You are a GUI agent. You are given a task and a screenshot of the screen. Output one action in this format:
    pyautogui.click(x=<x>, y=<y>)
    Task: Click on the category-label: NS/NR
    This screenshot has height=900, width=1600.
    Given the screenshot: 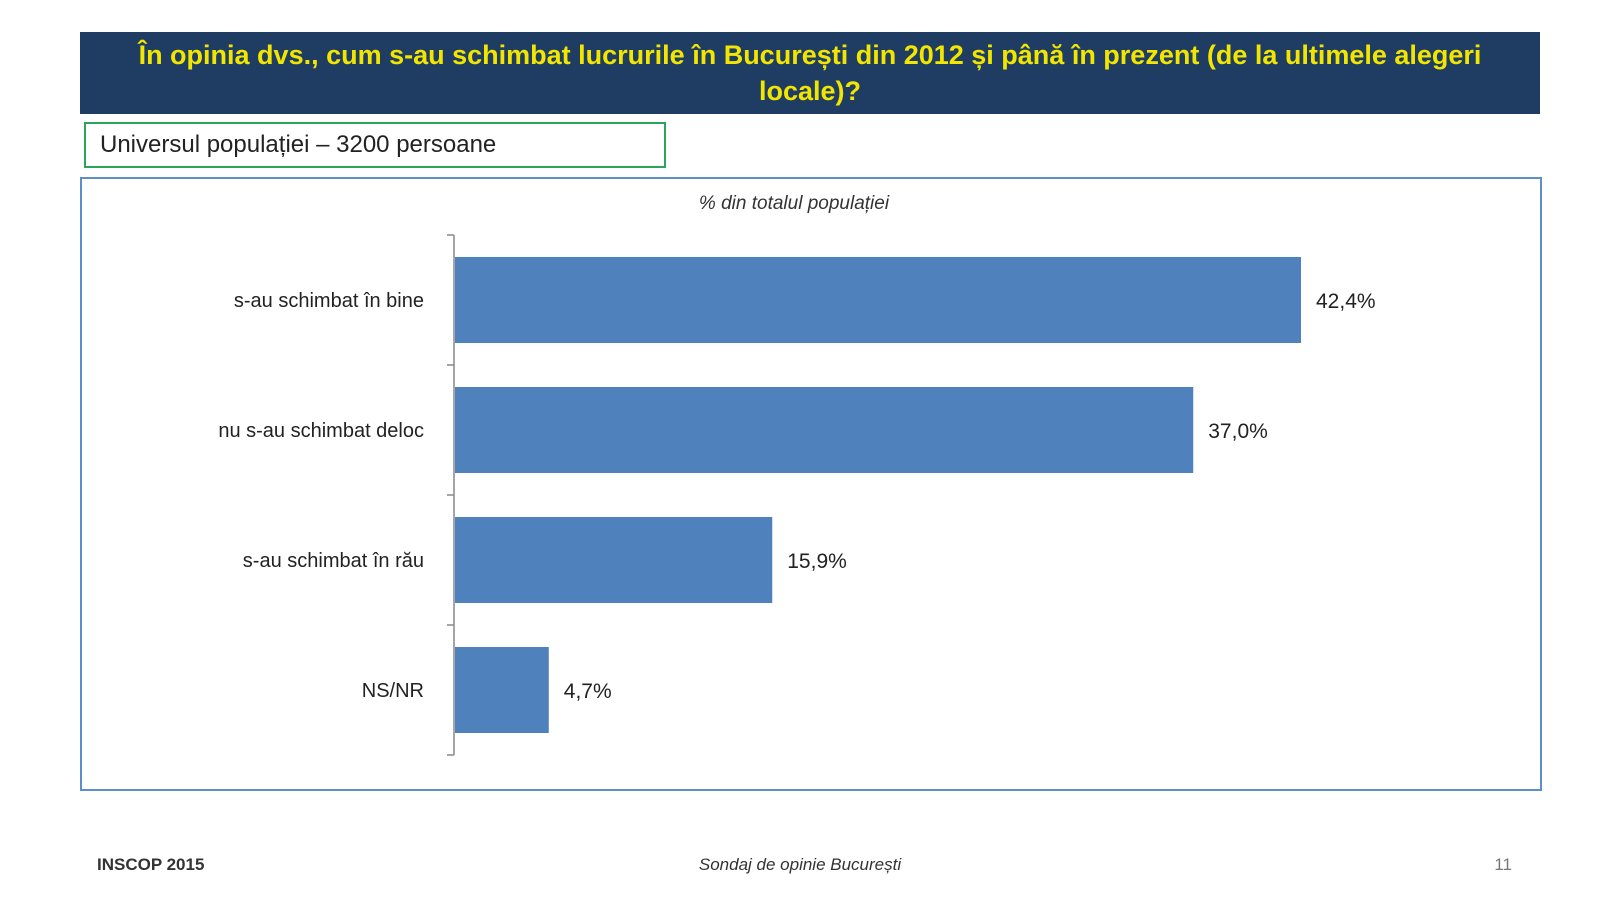 What is the action you would take?
    pyautogui.click(x=393, y=691)
    